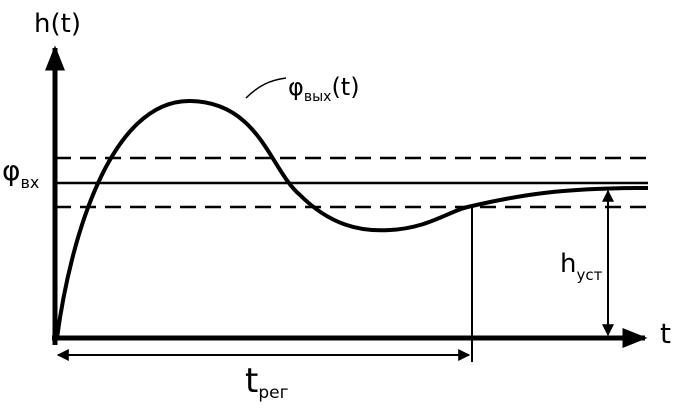  What do you see at coordinates (266, 88) in the screenshot?
I see `label-leader` at bounding box center [266, 88].